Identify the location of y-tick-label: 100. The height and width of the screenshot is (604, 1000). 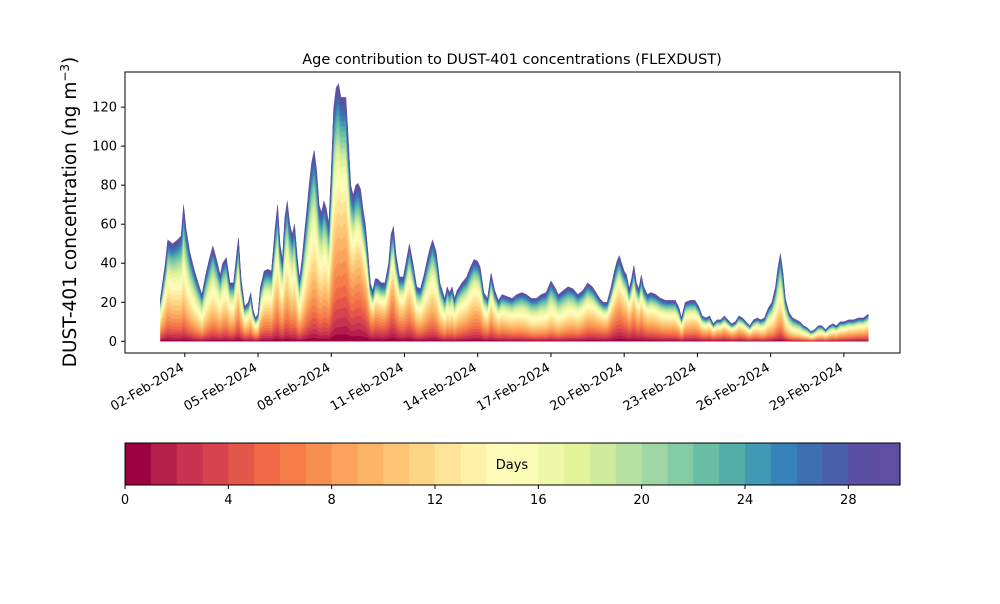
(104, 147).